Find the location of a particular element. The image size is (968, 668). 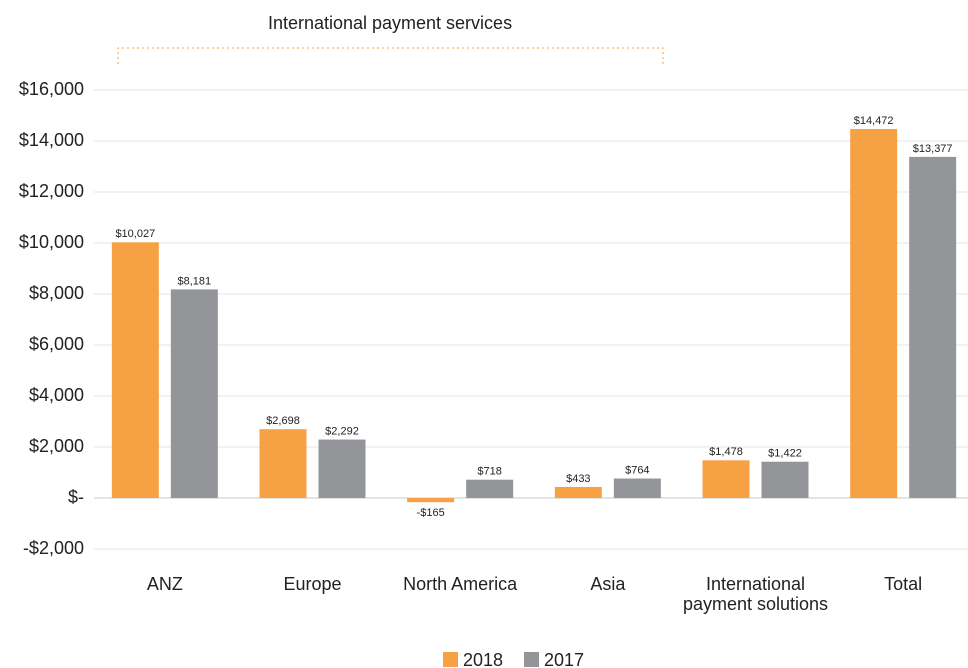

y-tick-label: $- is located at coordinates (76, 497).